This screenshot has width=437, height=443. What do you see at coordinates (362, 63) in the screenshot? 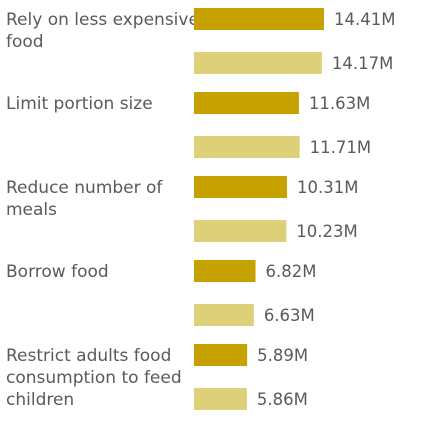
I see `data-label: 14.17M` at bounding box center [362, 63].